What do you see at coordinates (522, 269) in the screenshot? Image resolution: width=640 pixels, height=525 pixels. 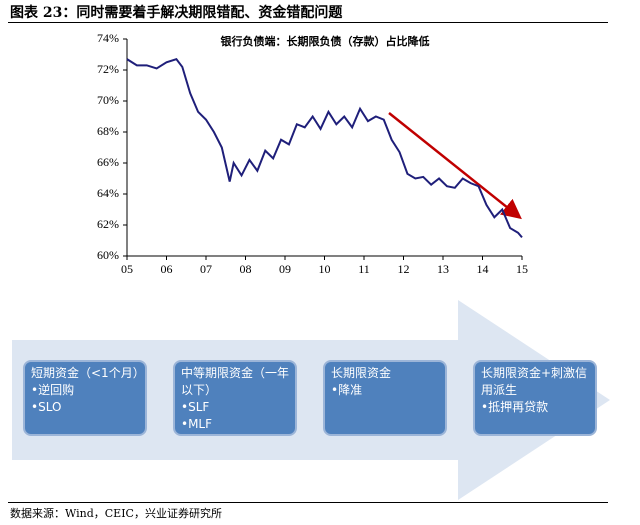 I see `x-tick-label: 15` at bounding box center [522, 269].